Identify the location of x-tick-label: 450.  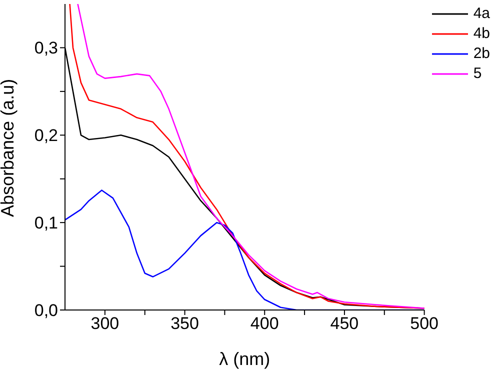
(344, 324).